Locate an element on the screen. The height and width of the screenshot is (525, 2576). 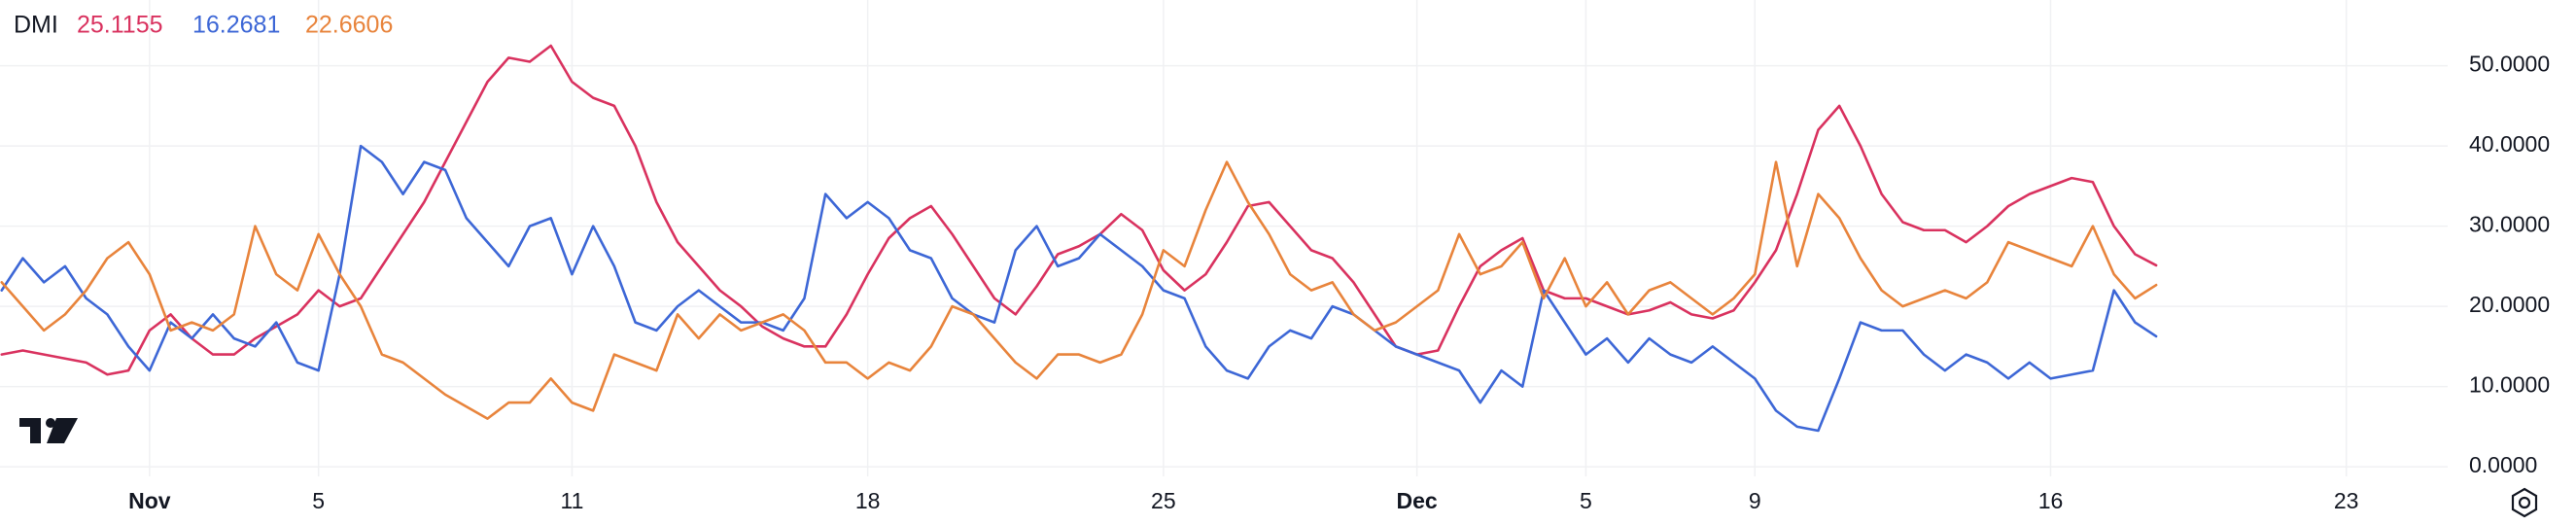
settings-button is located at coordinates (2524, 502).